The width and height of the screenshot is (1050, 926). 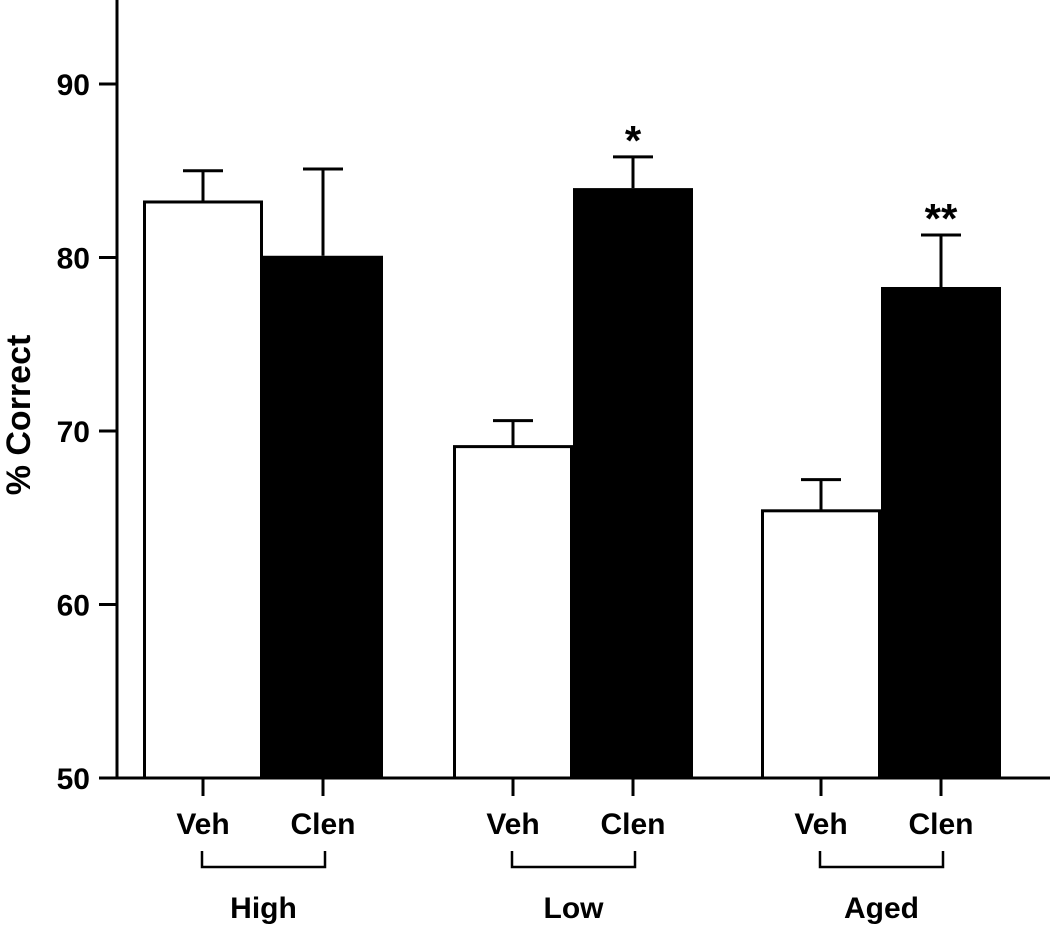 I want to click on bar-aged-veh, so click(x=821, y=644).